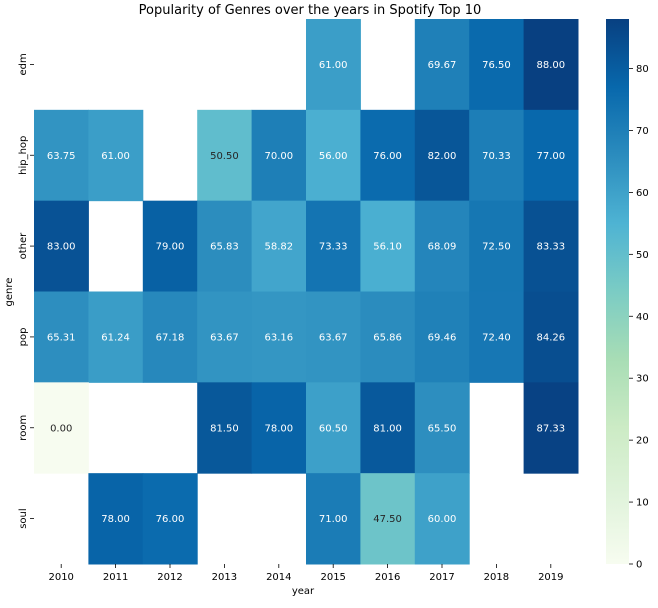  I want to click on colorbar-tick-label: 0, so click(639, 565).